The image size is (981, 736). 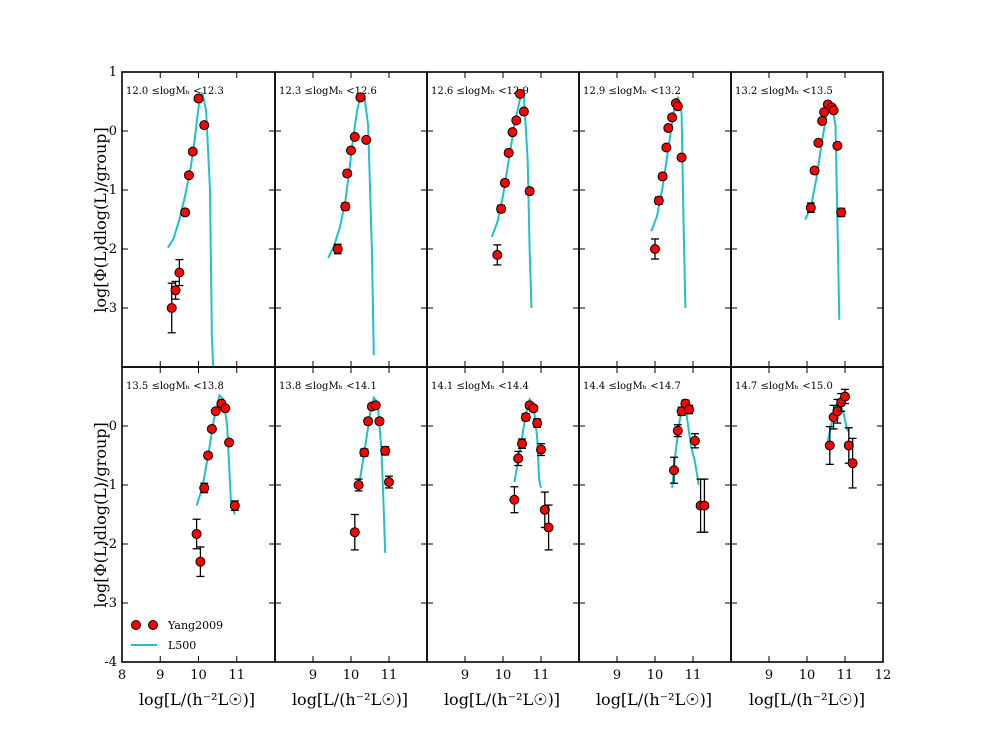 I want to click on panel-label: 14.7 ≤logMₕ <15.0, so click(x=784, y=386).